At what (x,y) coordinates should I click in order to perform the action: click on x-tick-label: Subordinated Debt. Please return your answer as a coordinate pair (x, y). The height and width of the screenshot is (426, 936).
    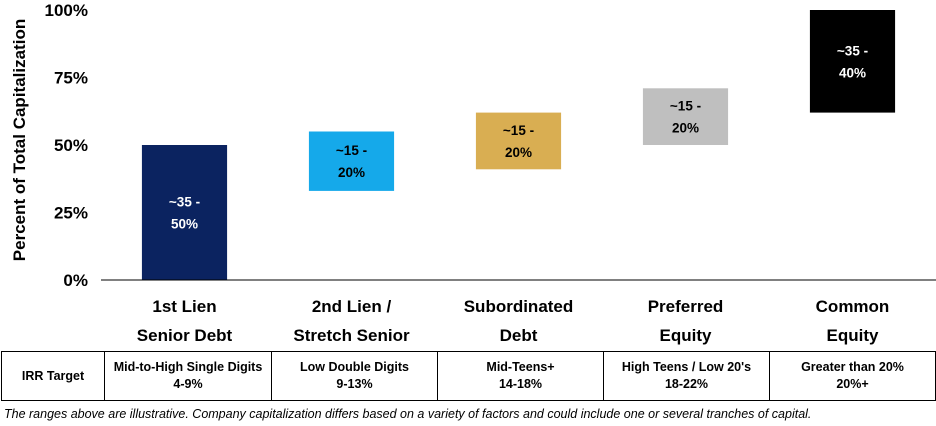
    Looking at the image, I should click on (519, 321).